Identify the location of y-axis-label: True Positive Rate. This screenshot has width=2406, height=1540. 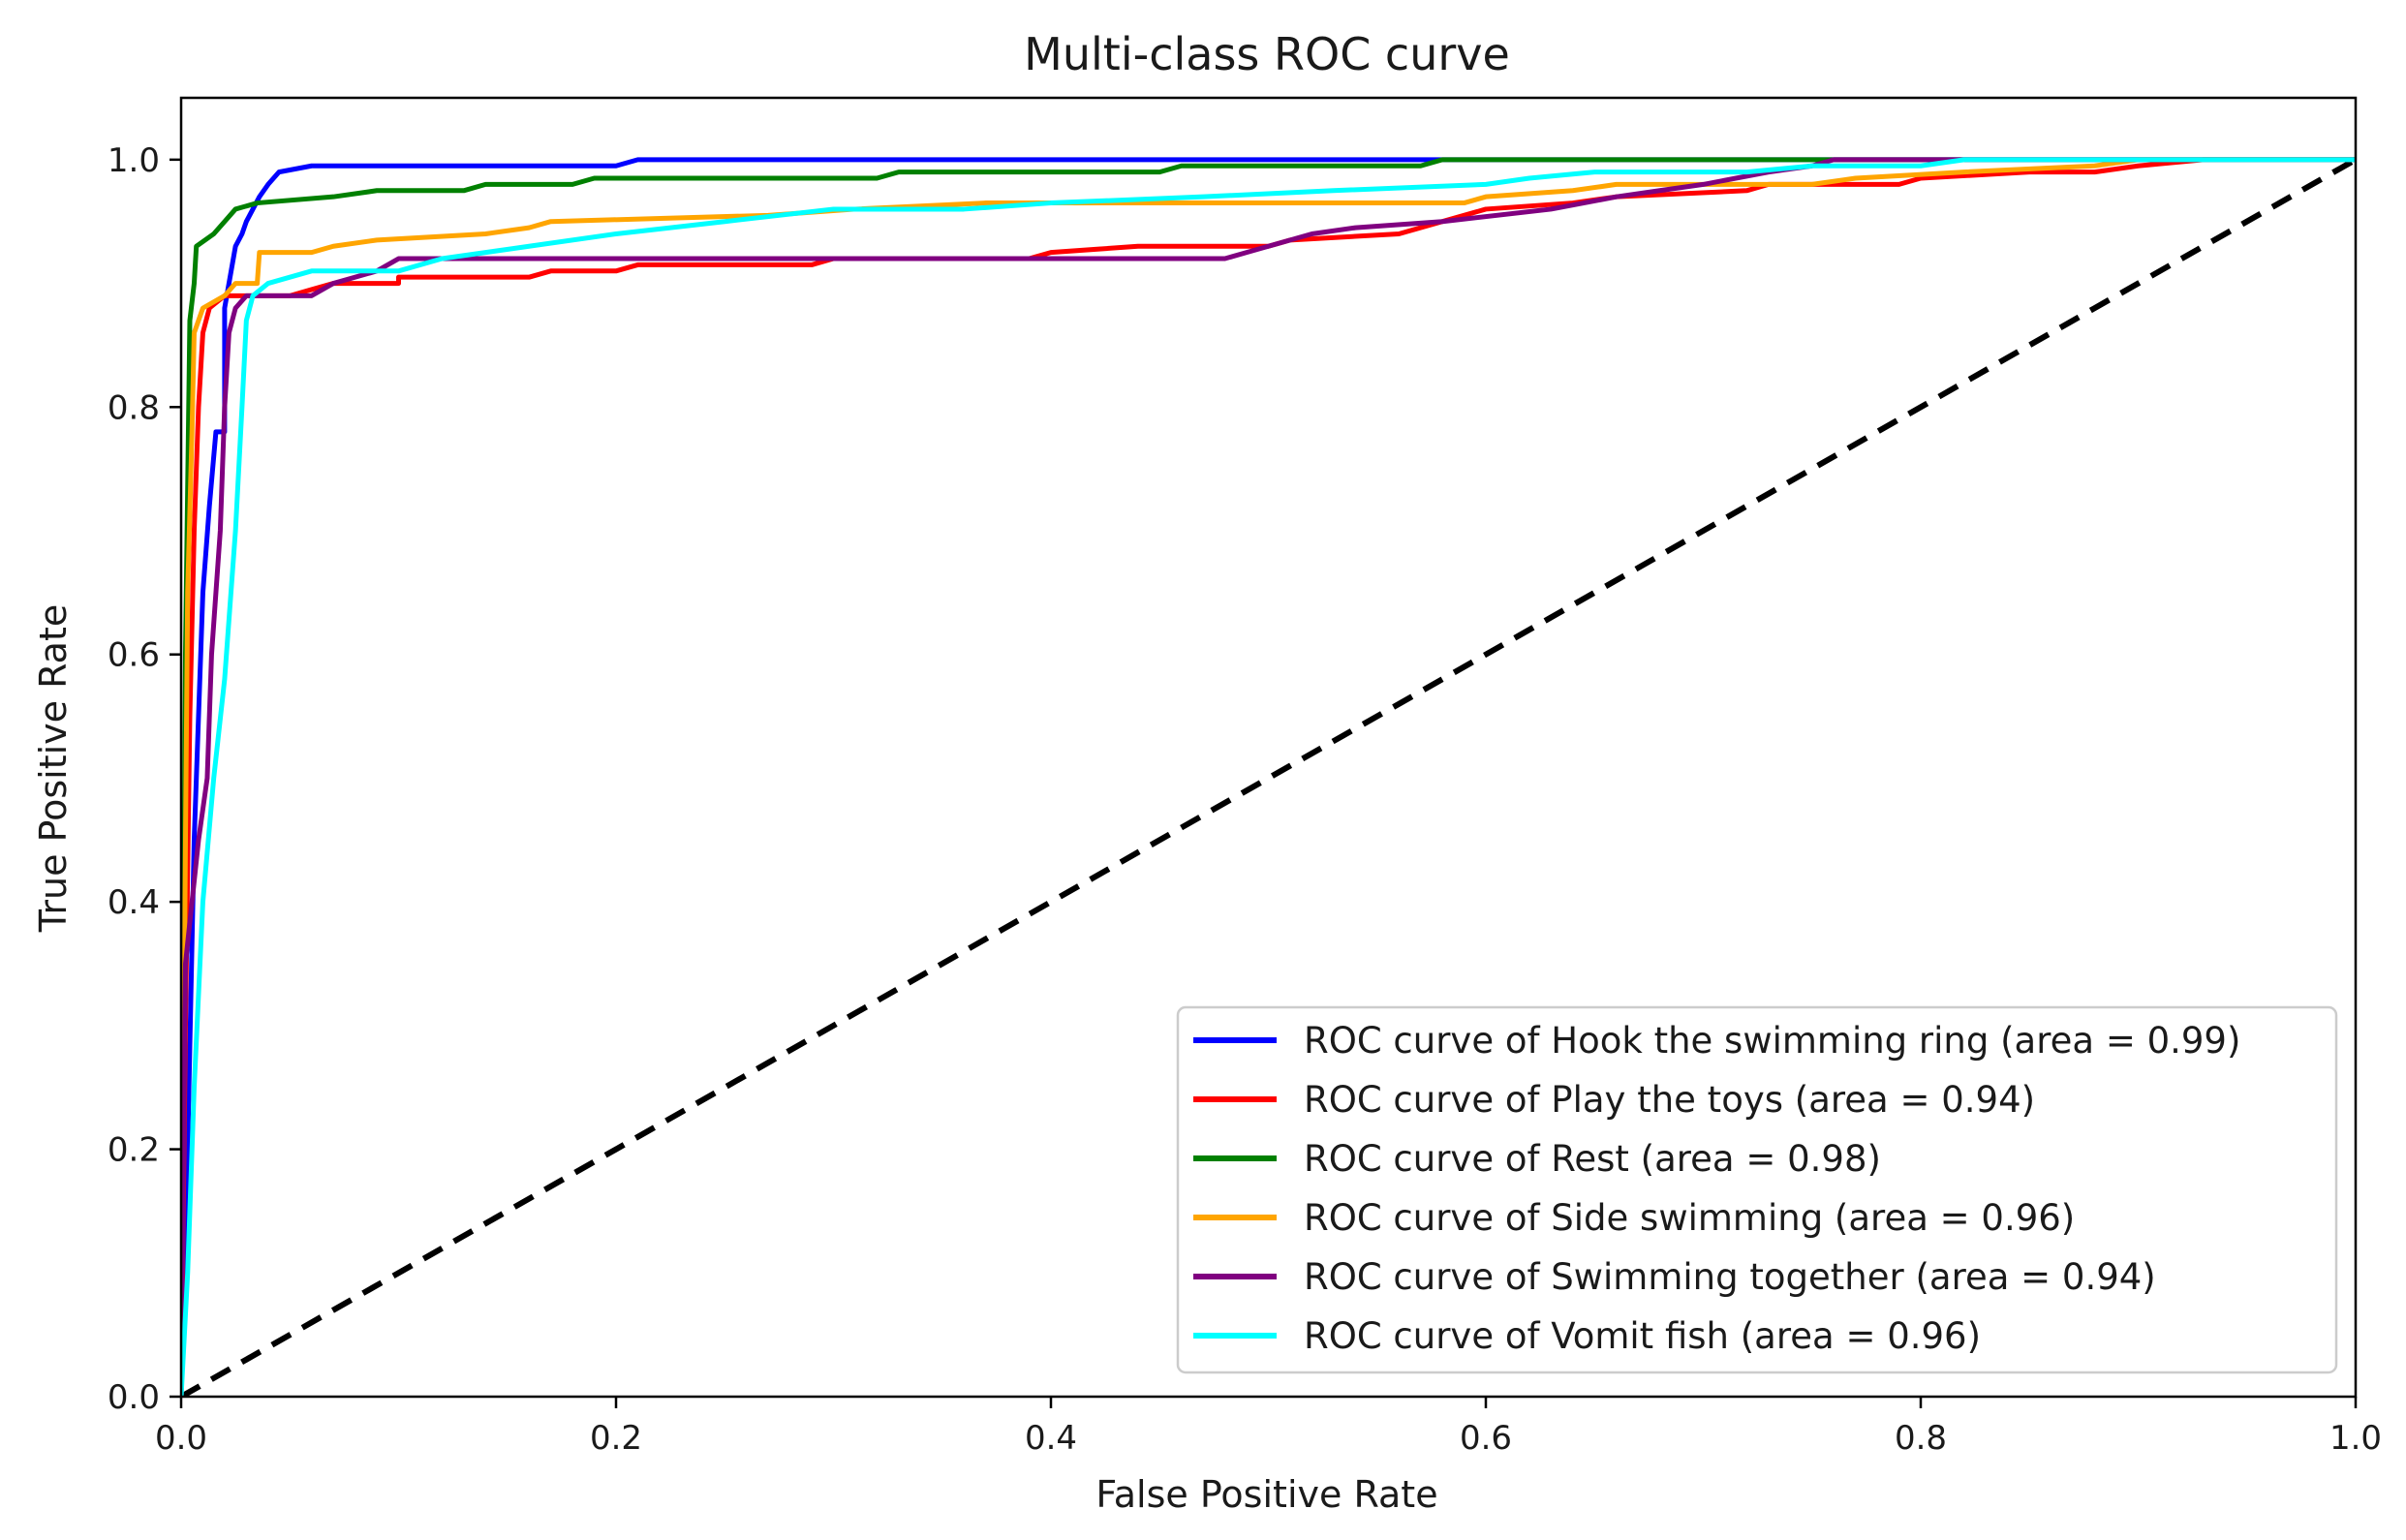
(53, 769).